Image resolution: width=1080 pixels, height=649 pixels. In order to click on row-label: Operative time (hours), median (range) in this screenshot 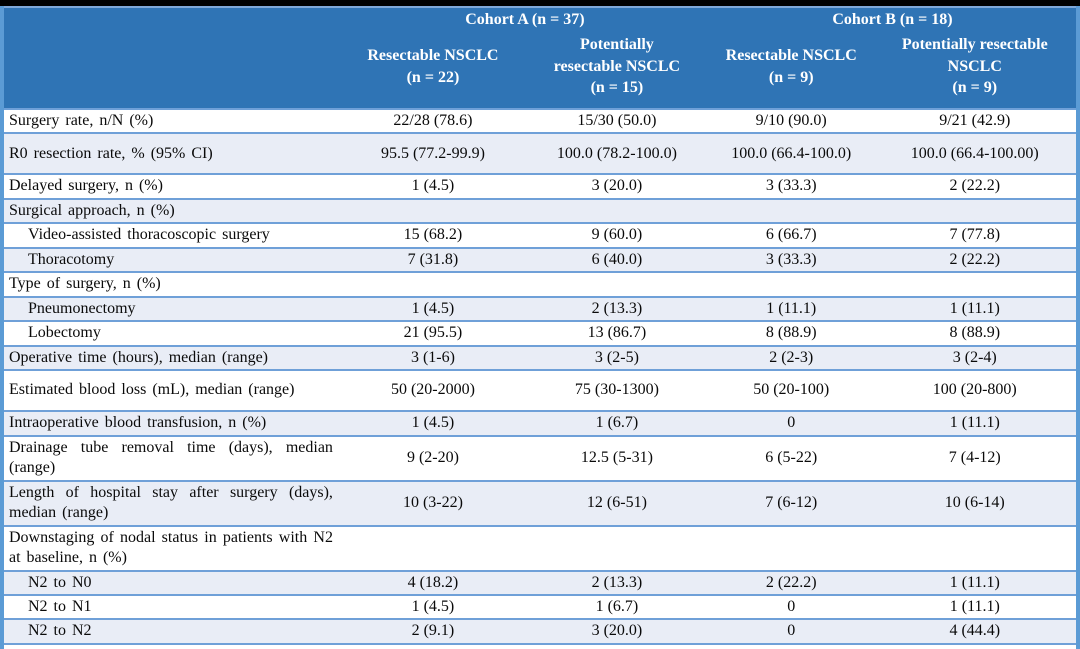, I will do `click(171, 357)`.